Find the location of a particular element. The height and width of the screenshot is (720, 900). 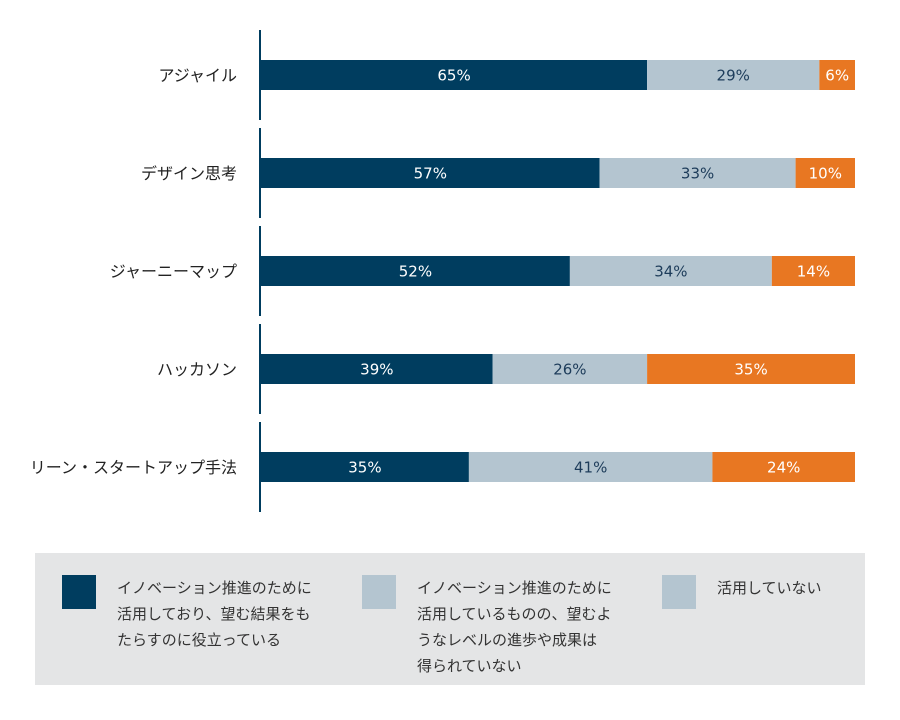

data-label: 33% is located at coordinates (697, 174).